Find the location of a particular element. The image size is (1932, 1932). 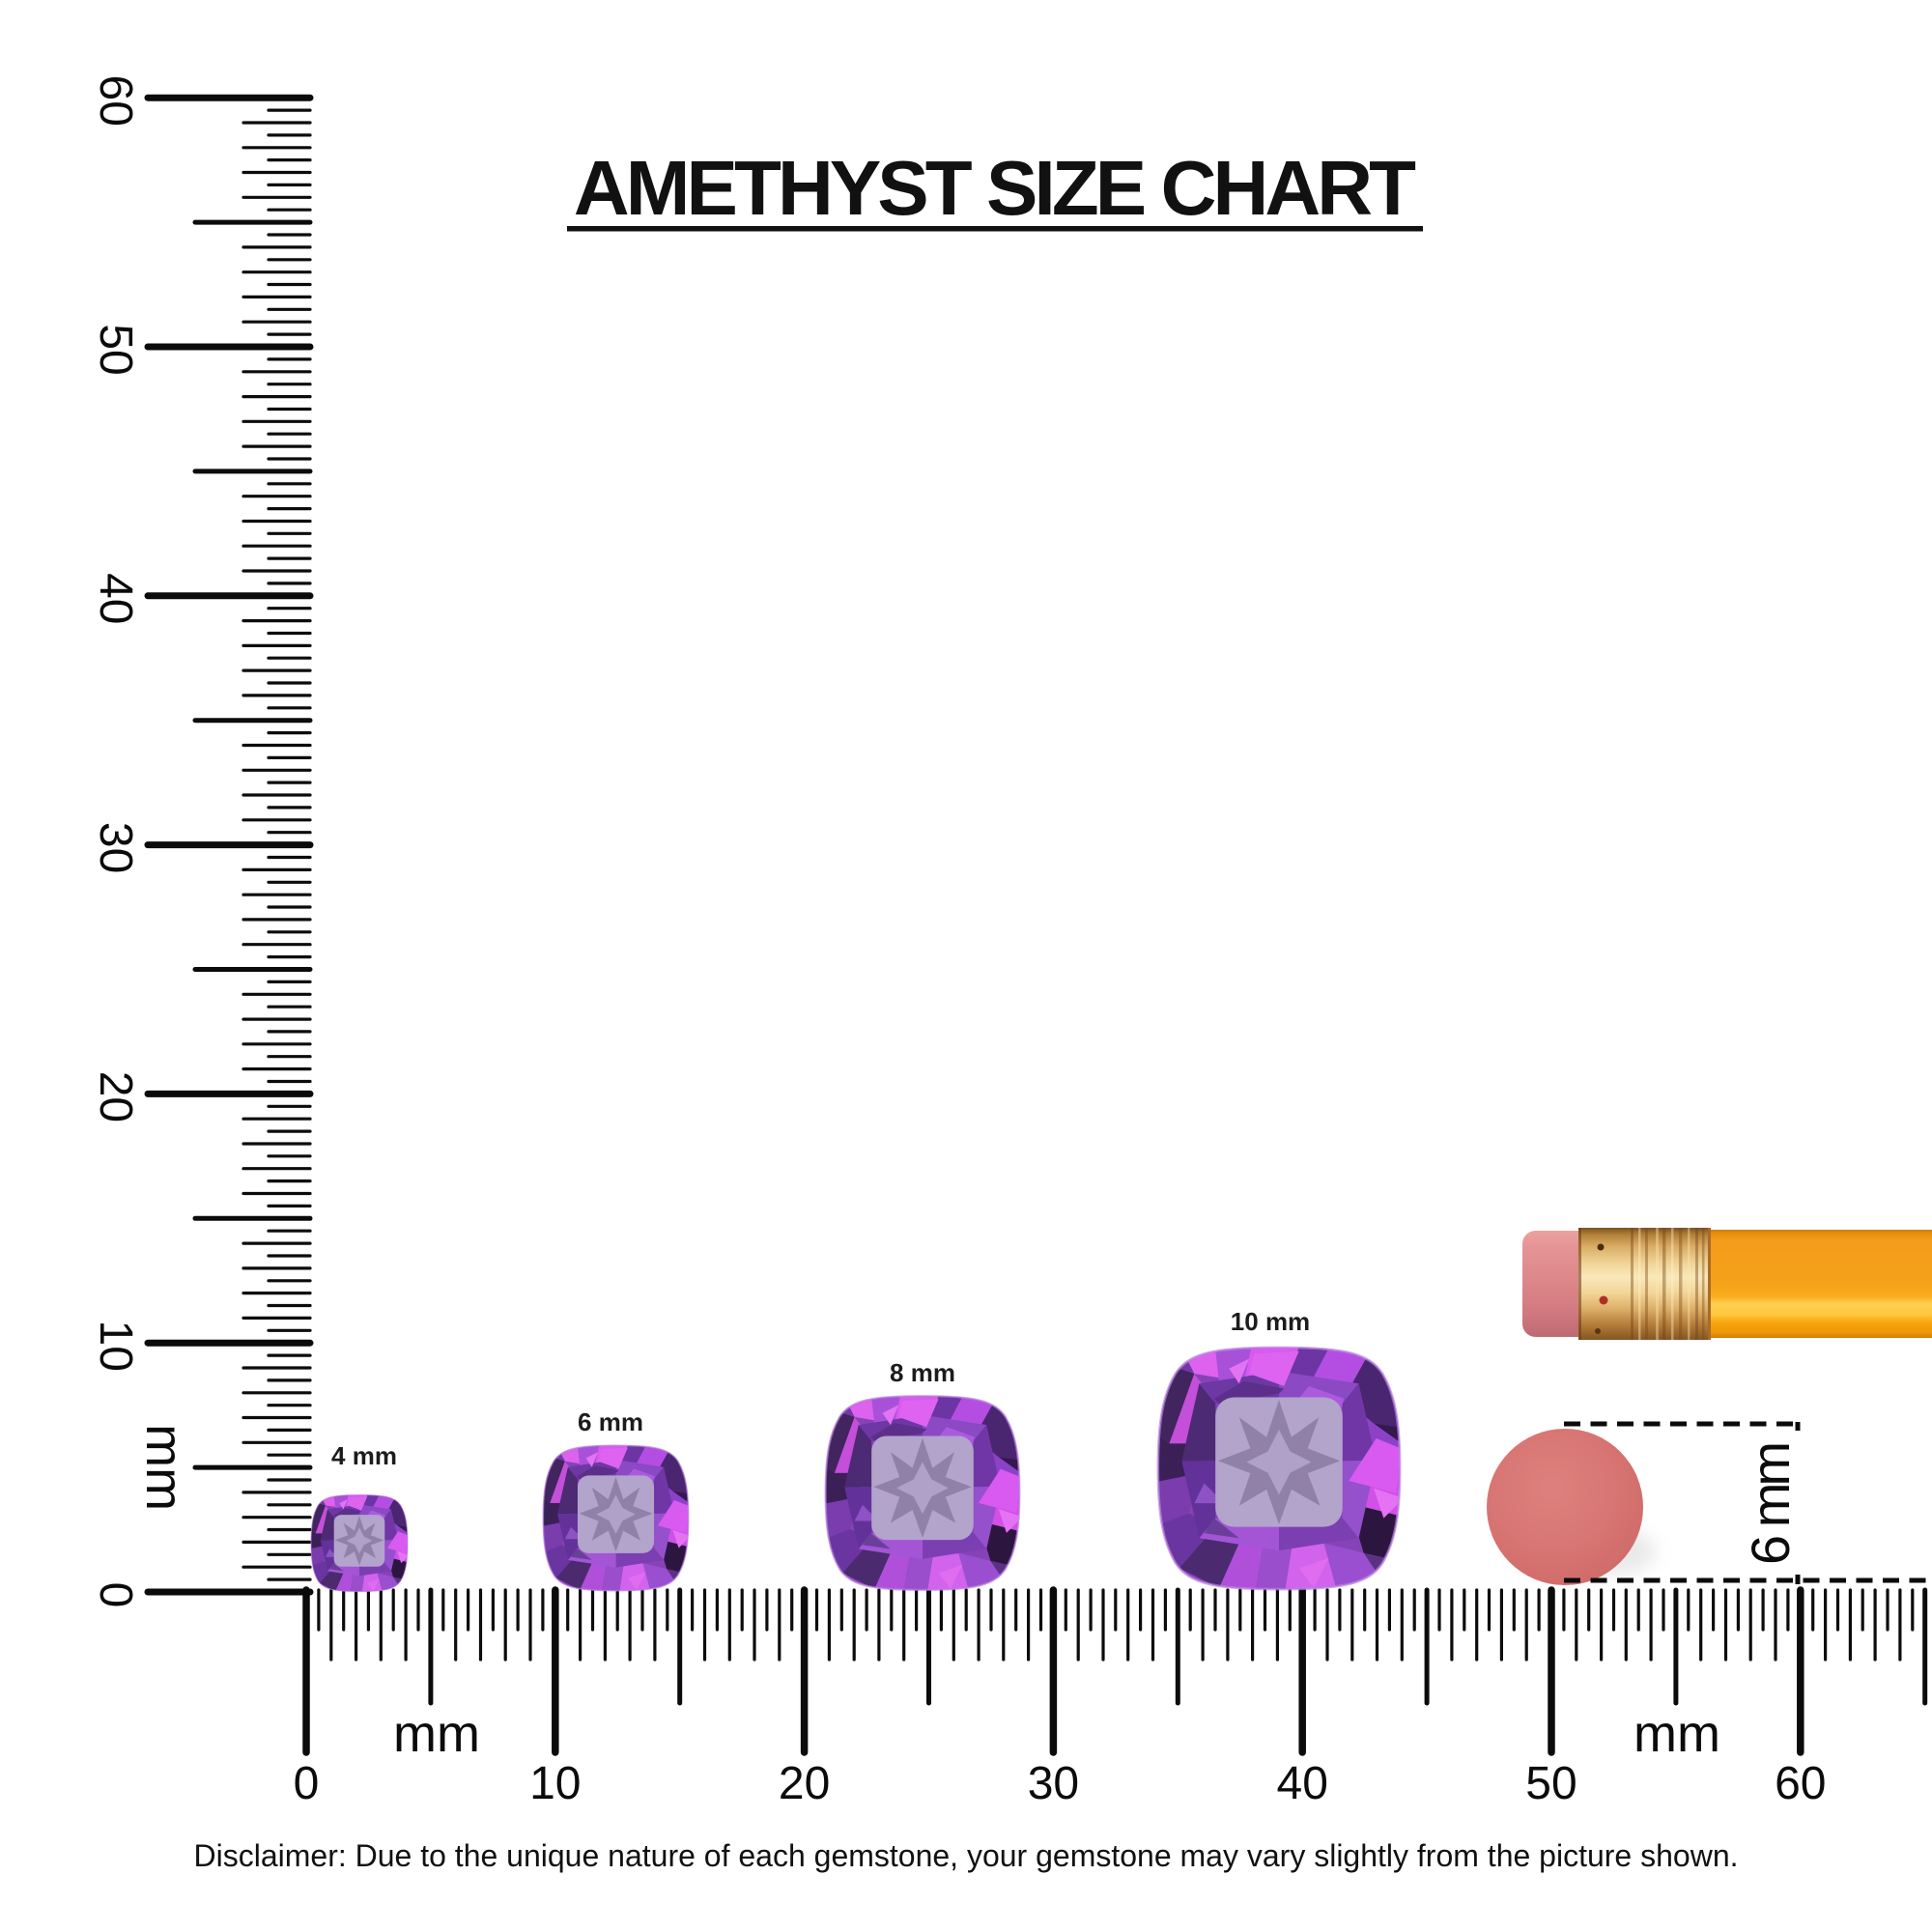

svg-text: 4 mm is located at coordinates (364, 1455).